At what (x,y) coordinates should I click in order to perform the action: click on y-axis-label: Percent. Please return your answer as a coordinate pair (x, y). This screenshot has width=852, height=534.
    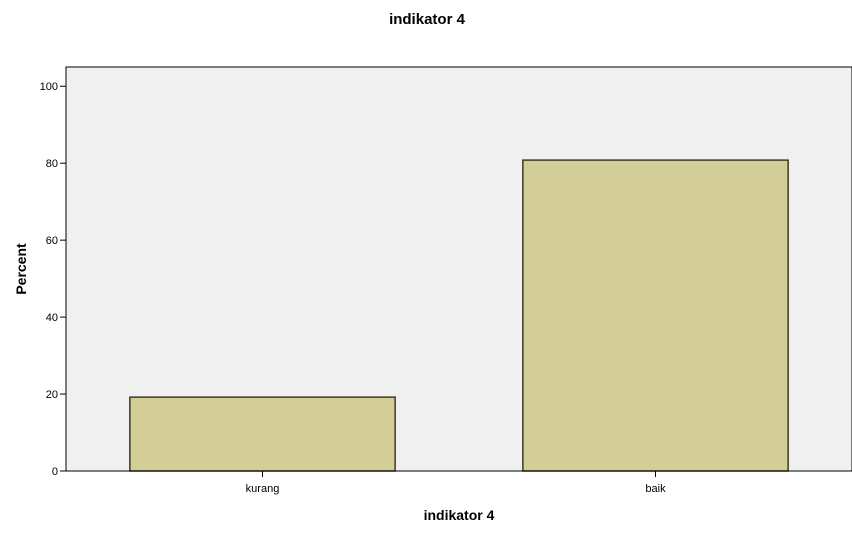
    Looking at the image, I should click on (21, 269).